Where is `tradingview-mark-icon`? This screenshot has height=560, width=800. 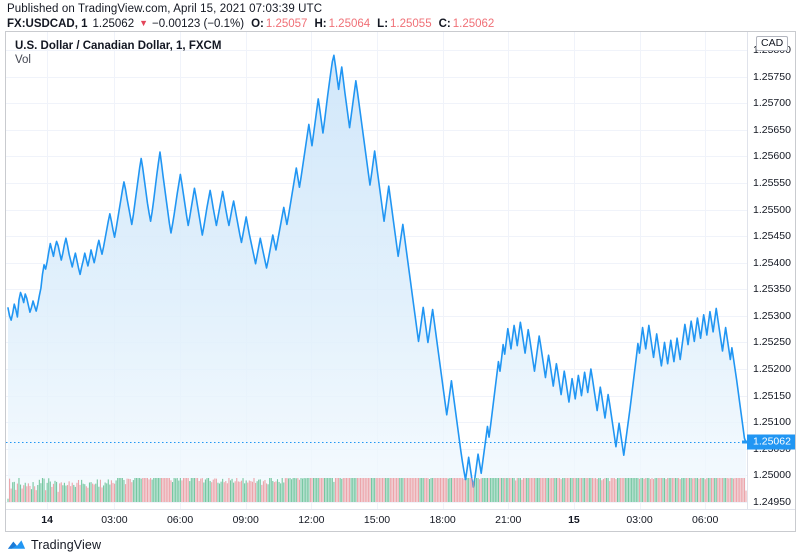 tradingview-mark-icon is located at coordinates (16, 544).